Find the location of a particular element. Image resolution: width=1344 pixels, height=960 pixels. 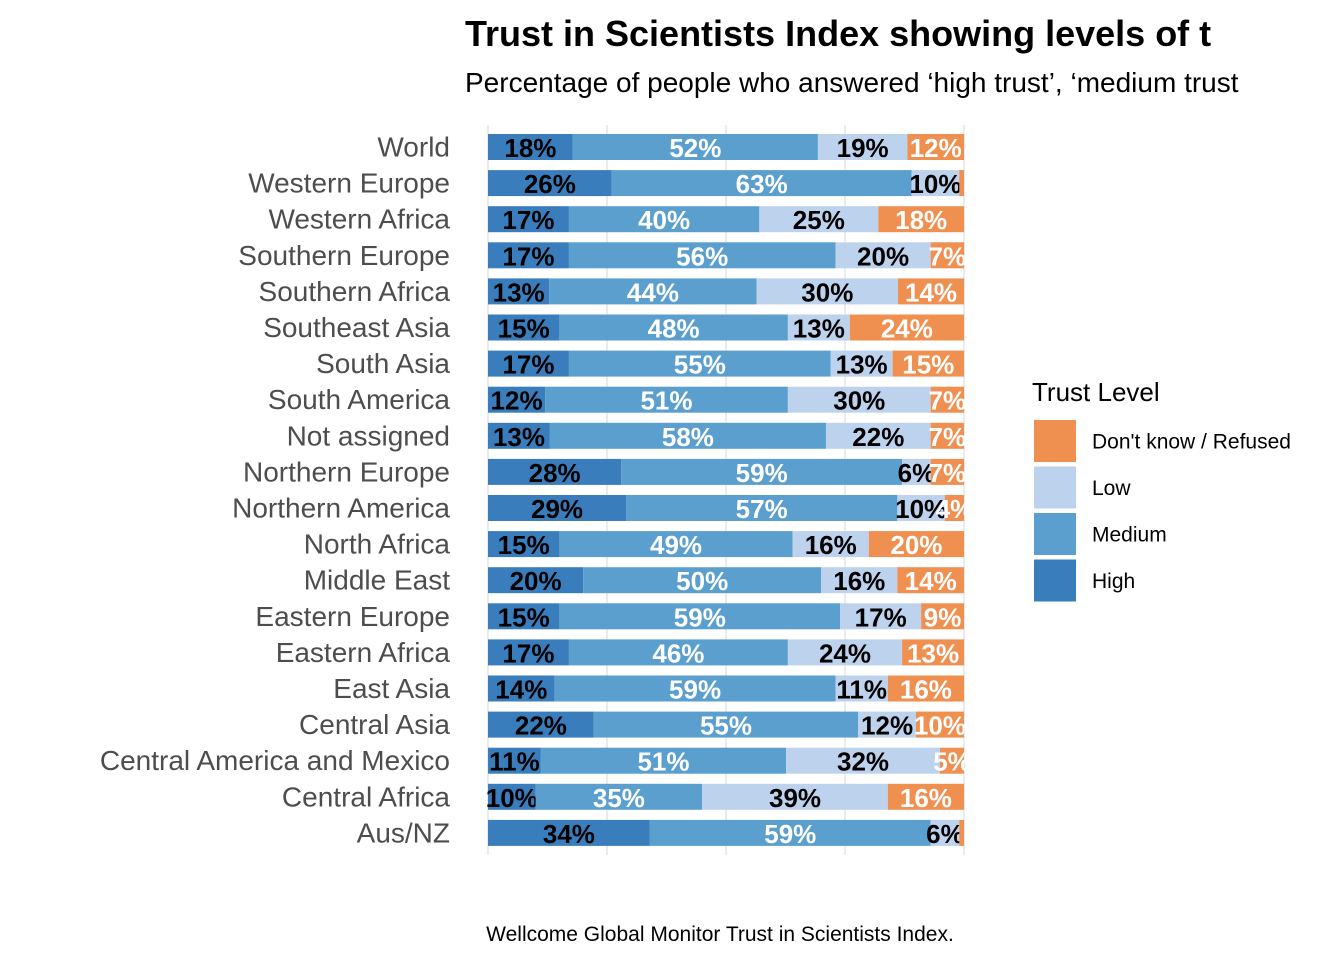

data-label: 34% is located at coordinates (569, 834).